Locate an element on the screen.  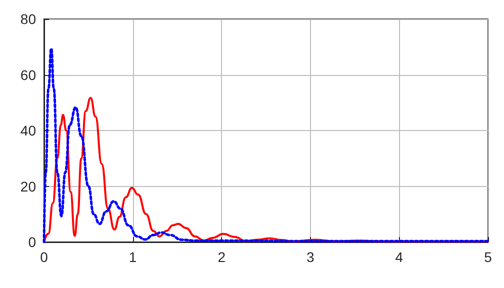
x-tick-label: 5 is located at coordinates (488, 257).